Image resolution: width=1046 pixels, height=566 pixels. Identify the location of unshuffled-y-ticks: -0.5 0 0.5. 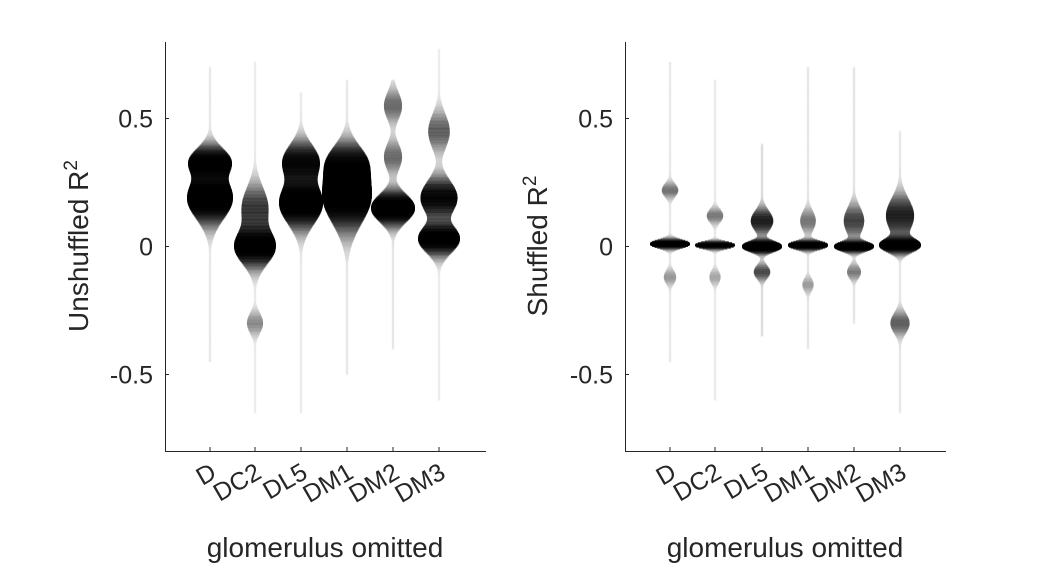
(139, 247).